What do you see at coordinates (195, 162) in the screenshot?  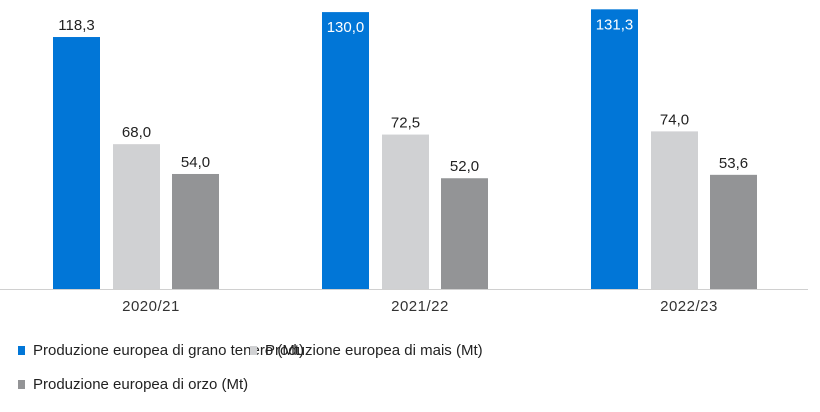 I see `data-label: 54,0` at bounding box center [195, 162].